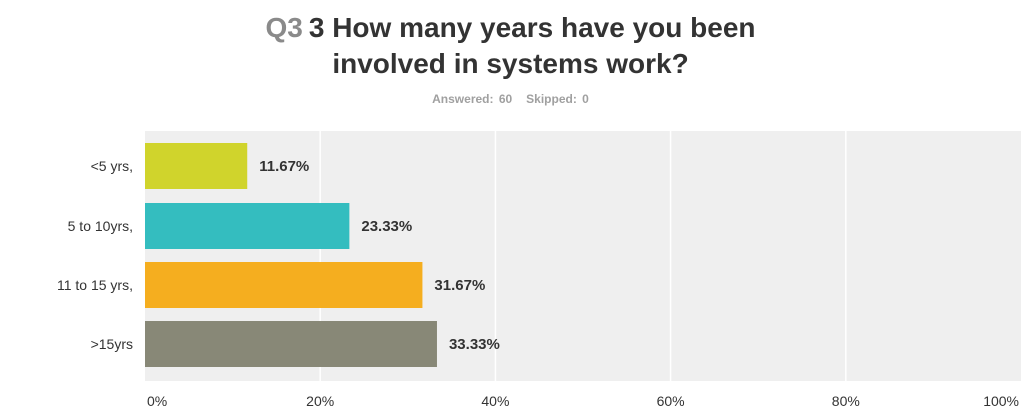  I want to click on title-line-2: involved in systems work?, so click(510, 63).